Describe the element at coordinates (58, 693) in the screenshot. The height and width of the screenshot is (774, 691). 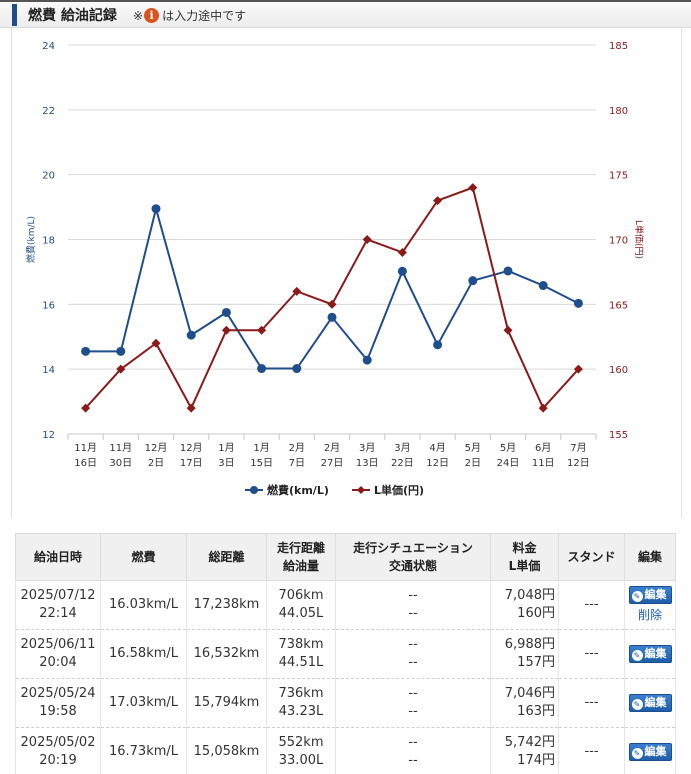
I see `cell-value-date: 2025/05/24` at that location.